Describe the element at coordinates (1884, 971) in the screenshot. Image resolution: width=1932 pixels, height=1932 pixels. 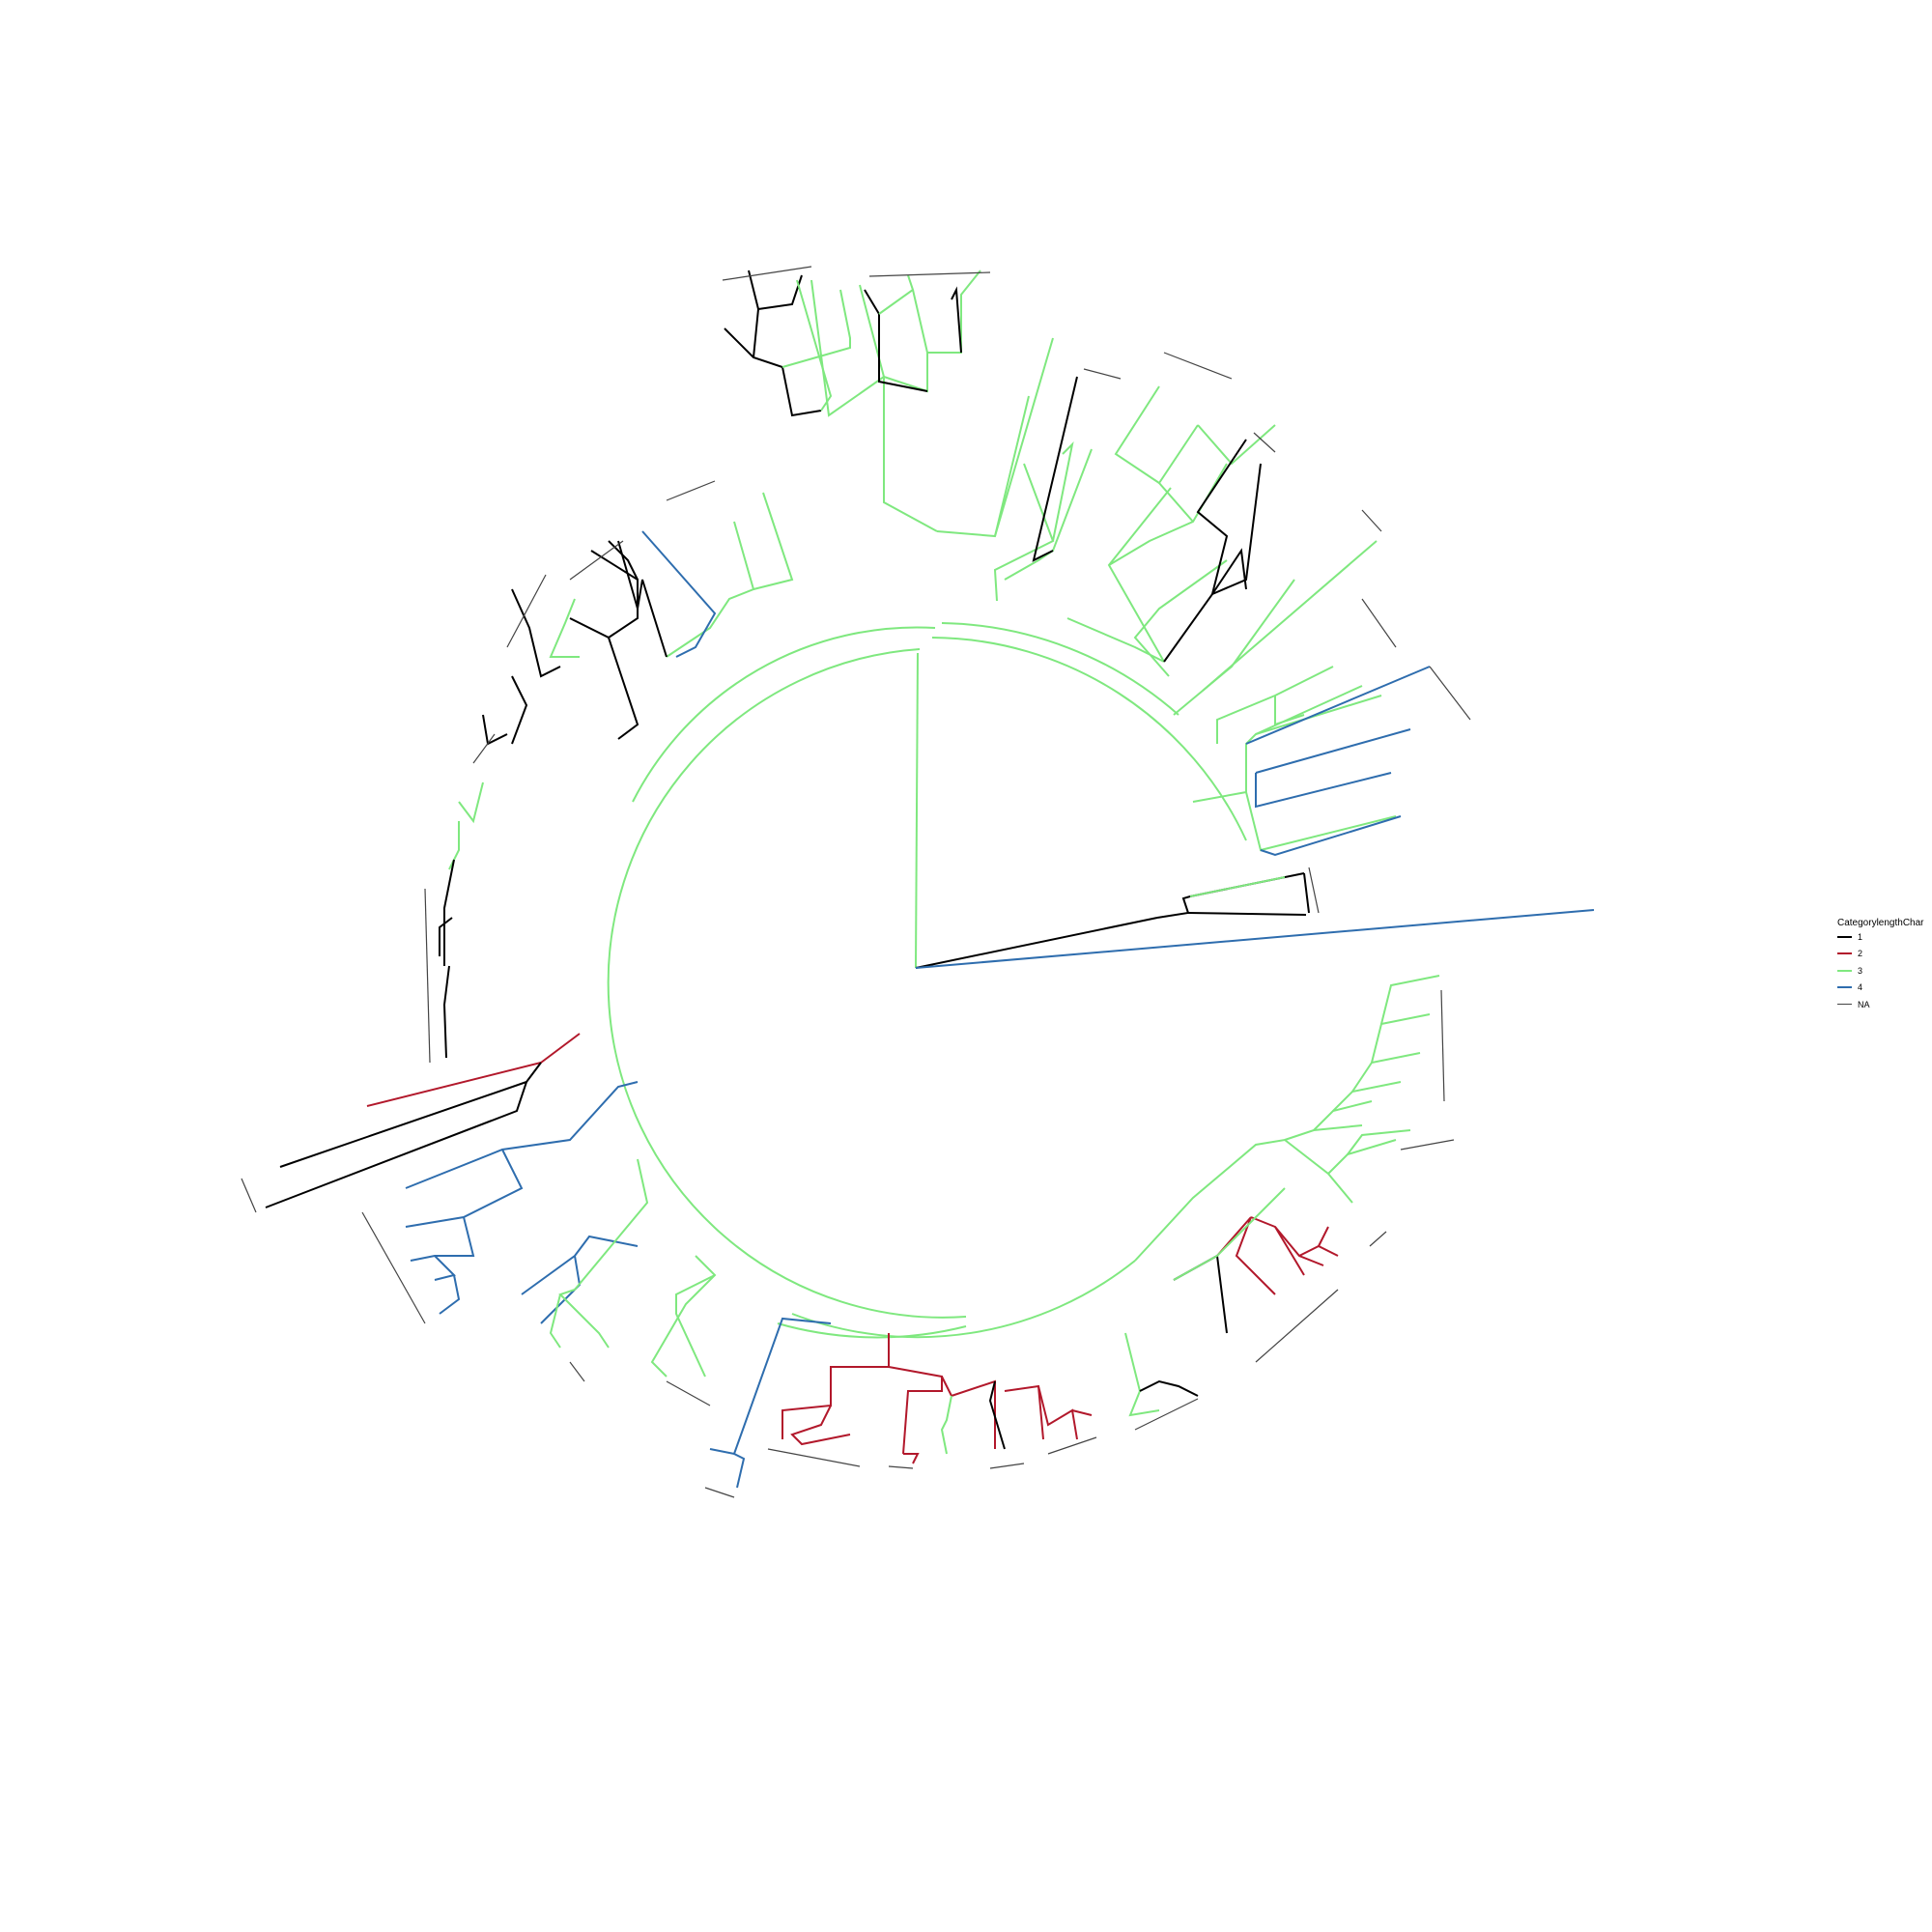
I see `legend-item-3: 3` at that location.